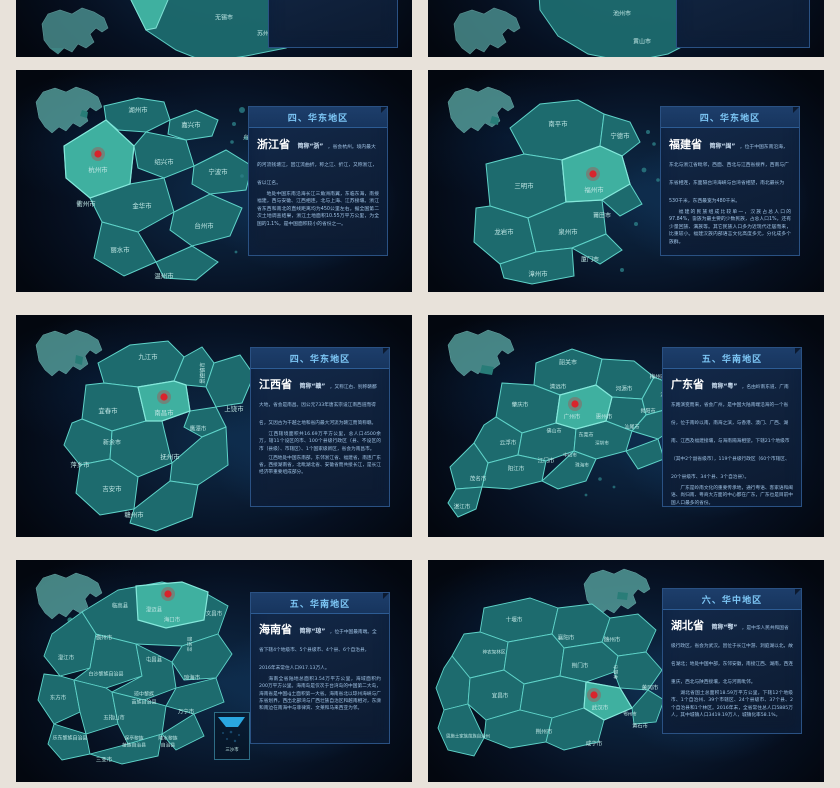 The height and width of the screenshot is (788, 840). What do you see at coordinates (80, 464) in the screenshot?
I see `svg-text: 萍乡市` at bounding box center [80, 464].